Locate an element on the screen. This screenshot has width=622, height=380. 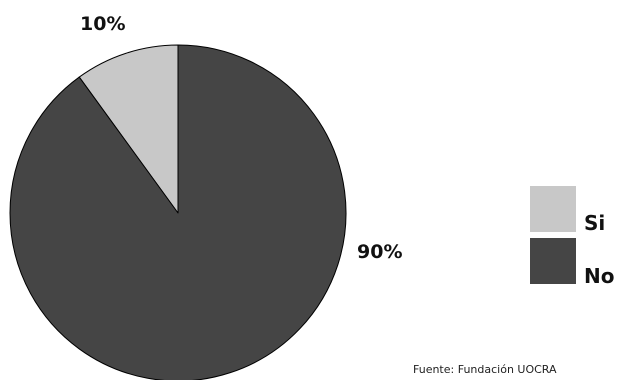
data-label-no: 90% is located at coordinates (379, 252).